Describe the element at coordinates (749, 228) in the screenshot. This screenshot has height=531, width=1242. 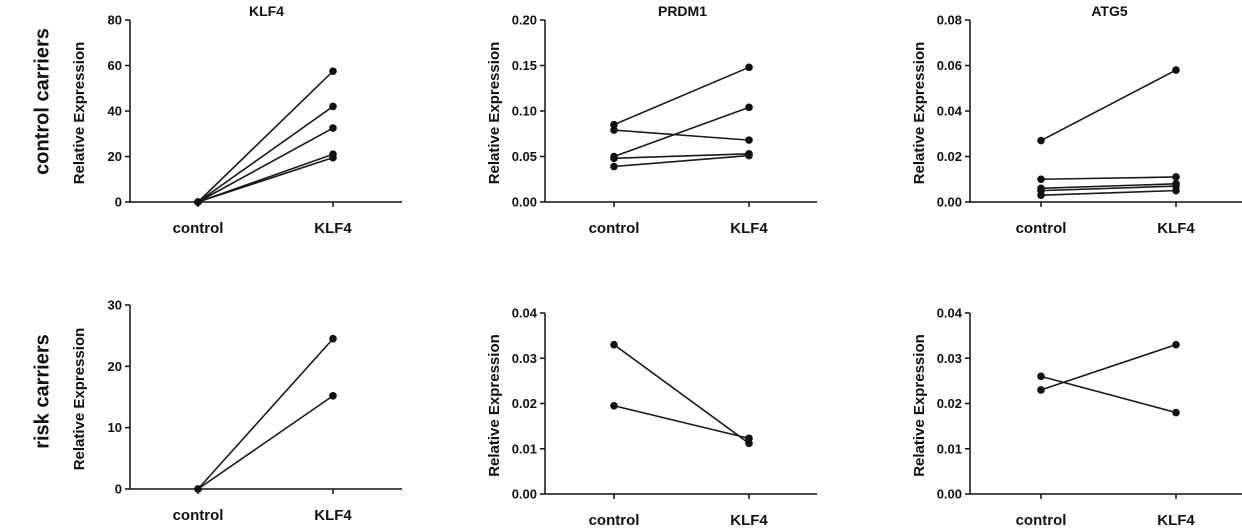
I see `x-tick-label-1-1: KLF4` at that location.